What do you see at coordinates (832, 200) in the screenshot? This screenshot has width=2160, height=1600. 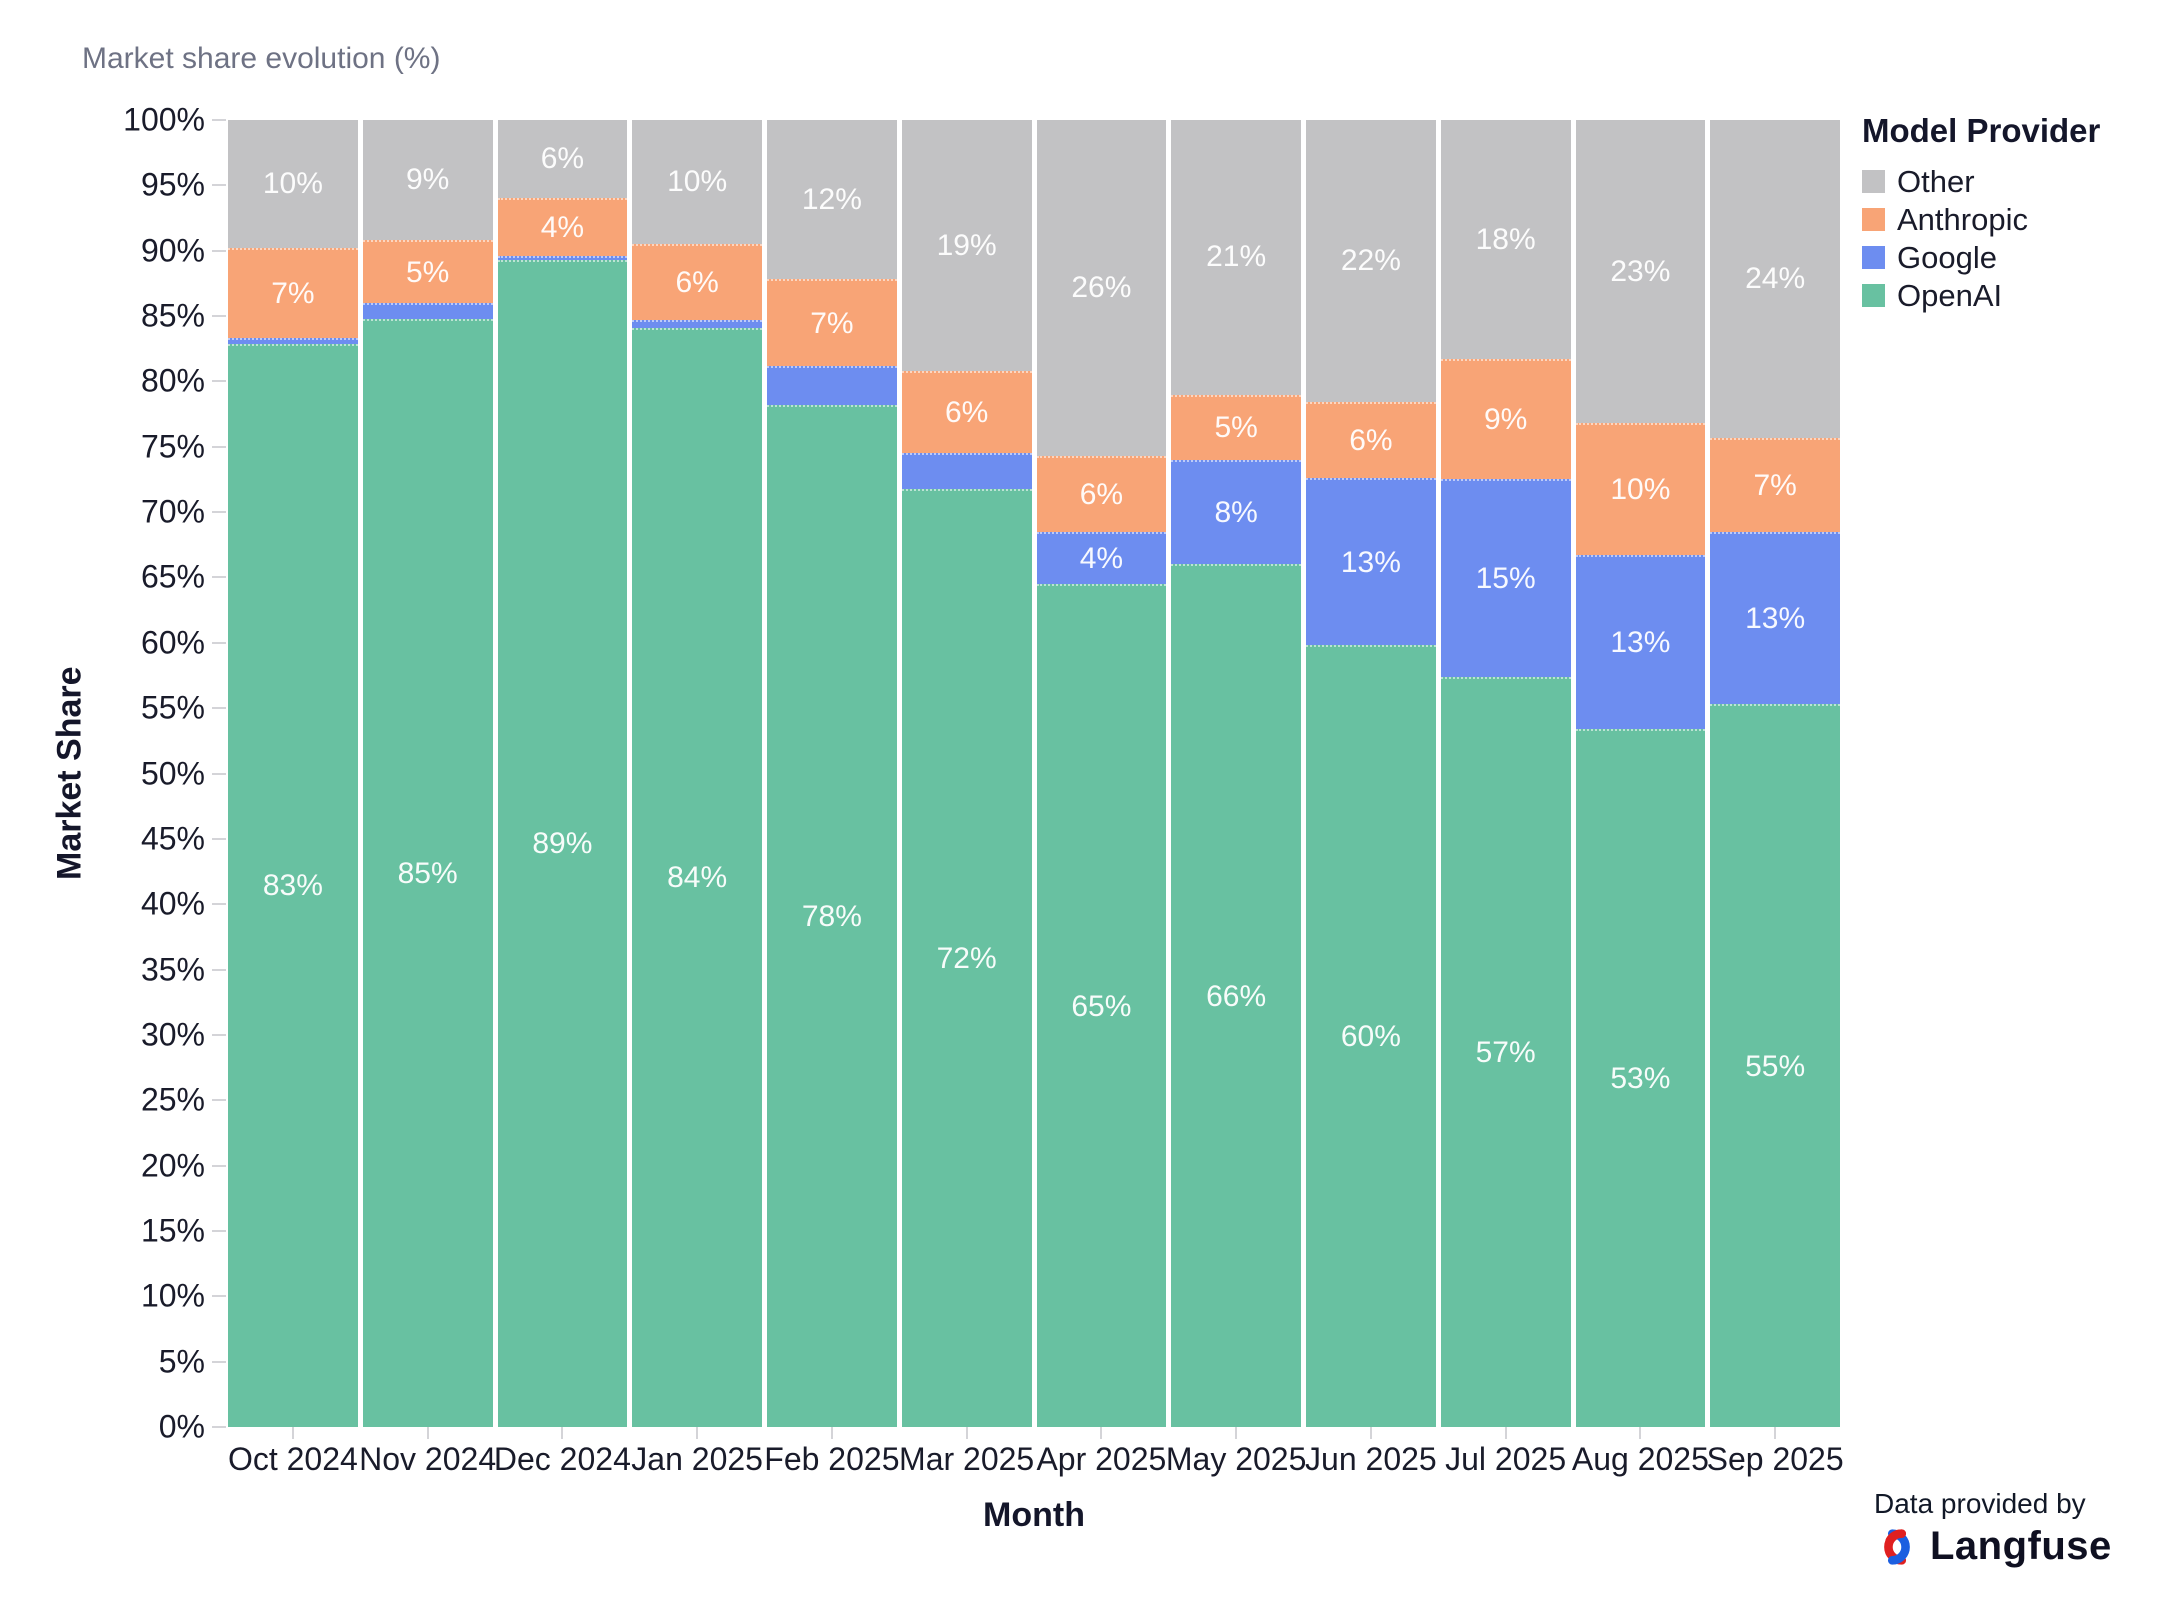 I see `segment-other: 12%` at bounding box center [832, 200].